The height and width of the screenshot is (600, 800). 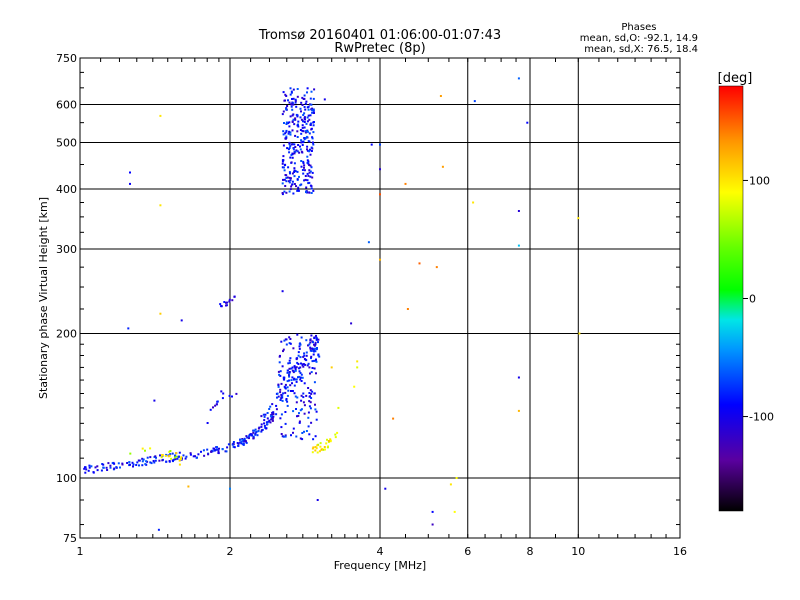 I want to click on colorbar-label: [deg], so click(x=735, y=78).